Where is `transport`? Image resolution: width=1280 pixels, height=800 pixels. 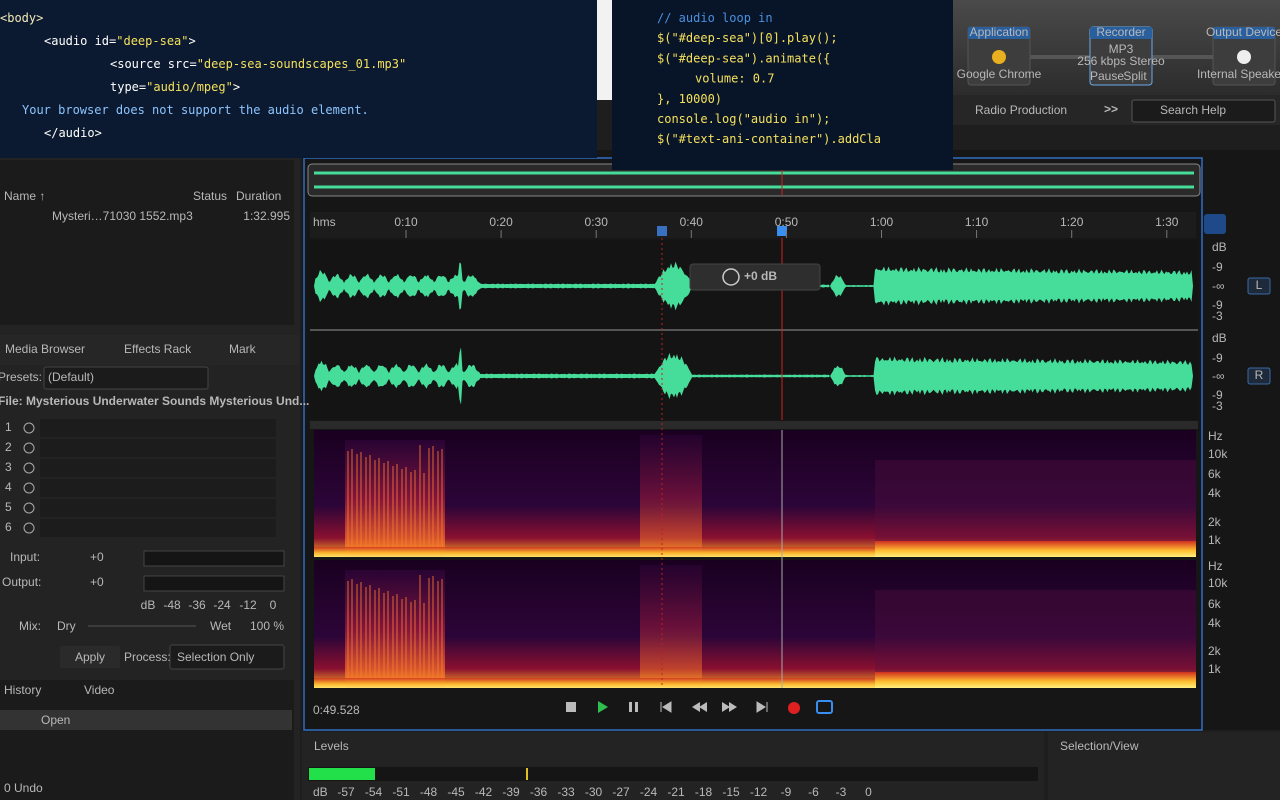
transport is located at coordinates (699, 707).